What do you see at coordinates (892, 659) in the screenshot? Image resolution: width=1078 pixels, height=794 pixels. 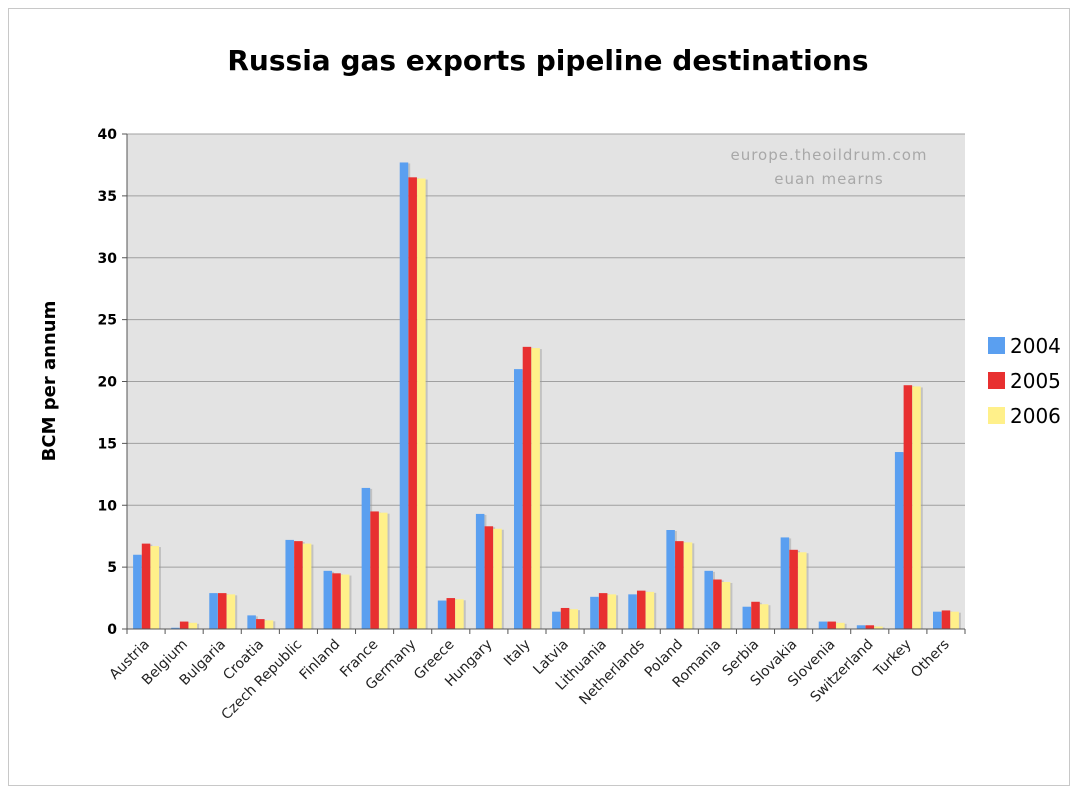 I see `x-tick-label: Turkey` at bounding box center [892, 659].